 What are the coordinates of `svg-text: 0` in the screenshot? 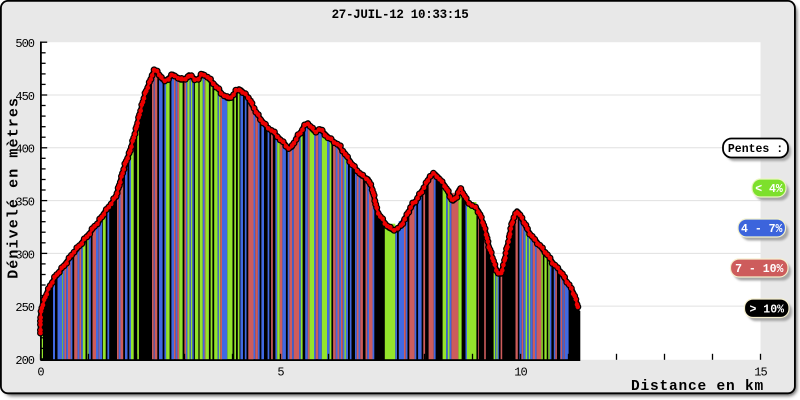 It's located at (40, 373).